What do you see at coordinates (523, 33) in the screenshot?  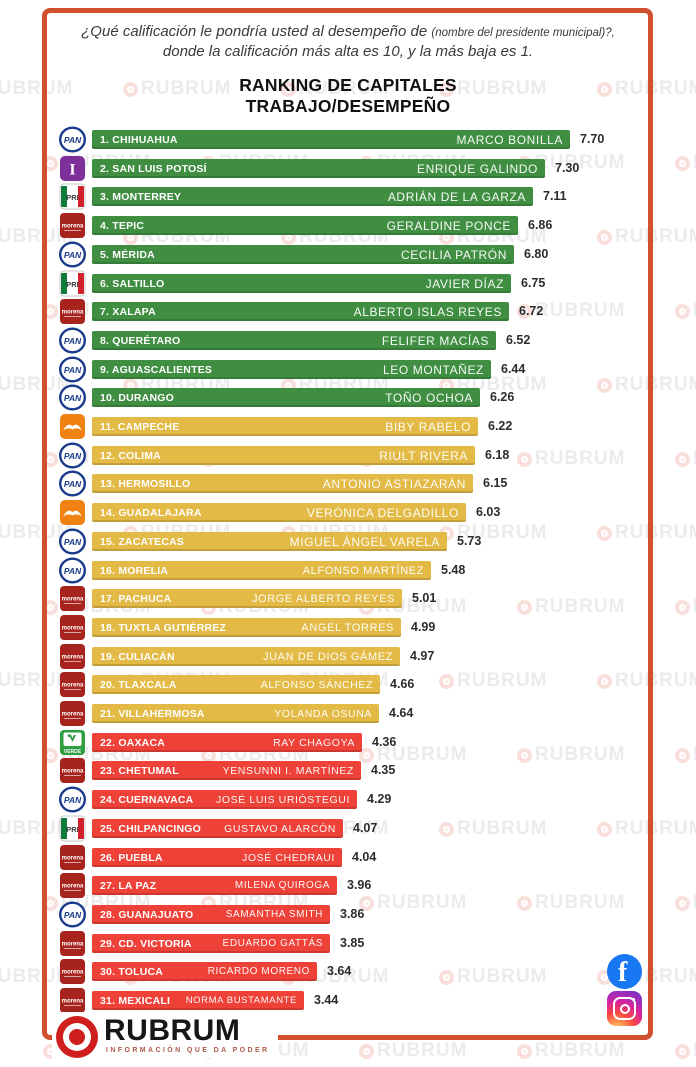 I see `question-paren-text: (nombre del presidente municipal)?,` at bounding box center [523, 33].